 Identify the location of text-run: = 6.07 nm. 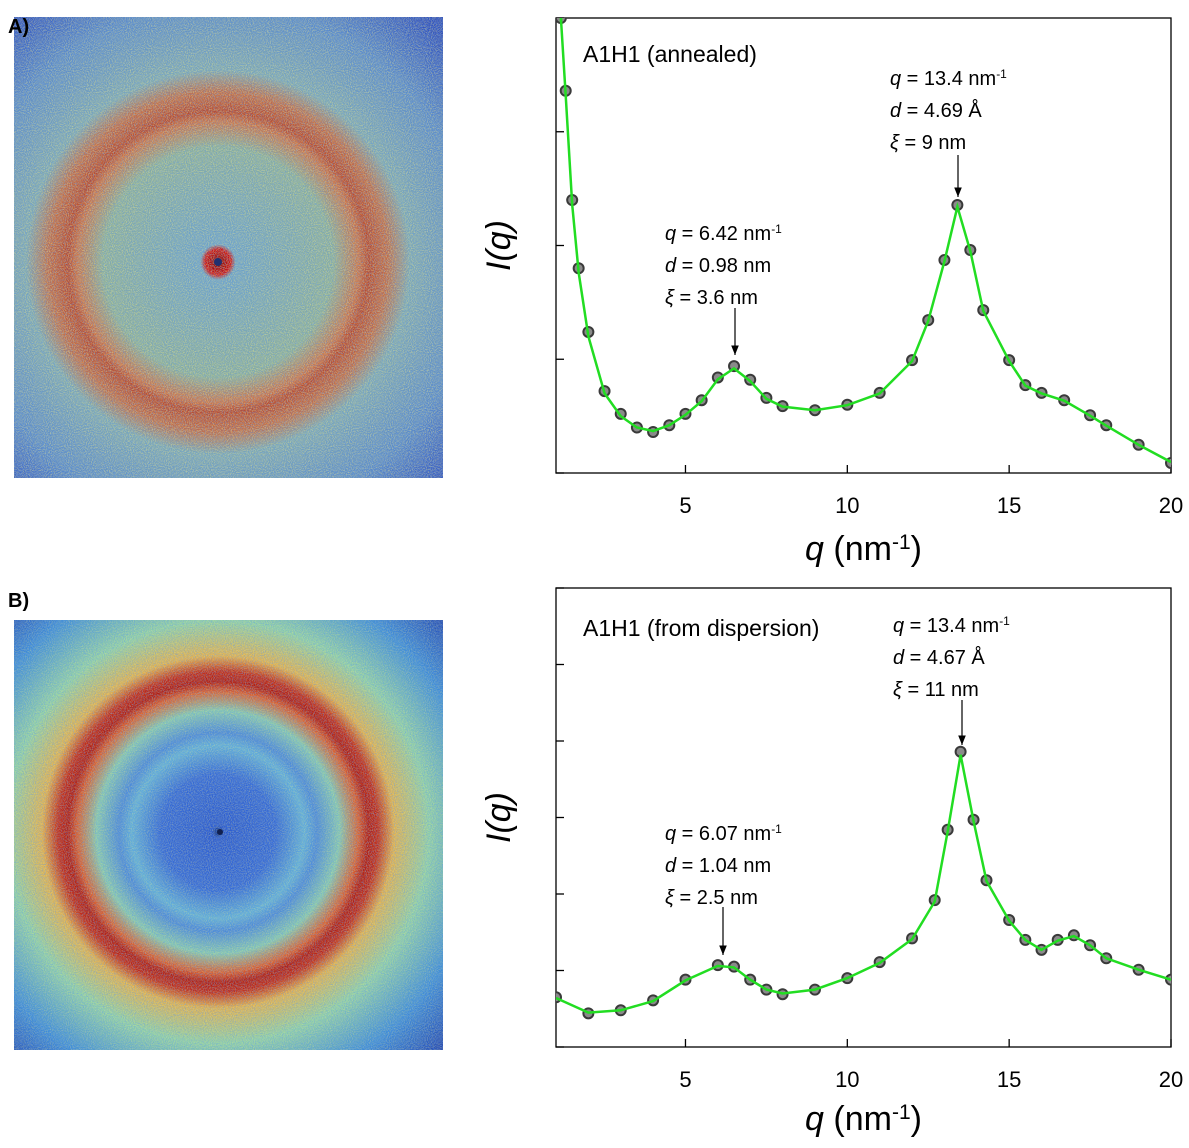
(723, 834).